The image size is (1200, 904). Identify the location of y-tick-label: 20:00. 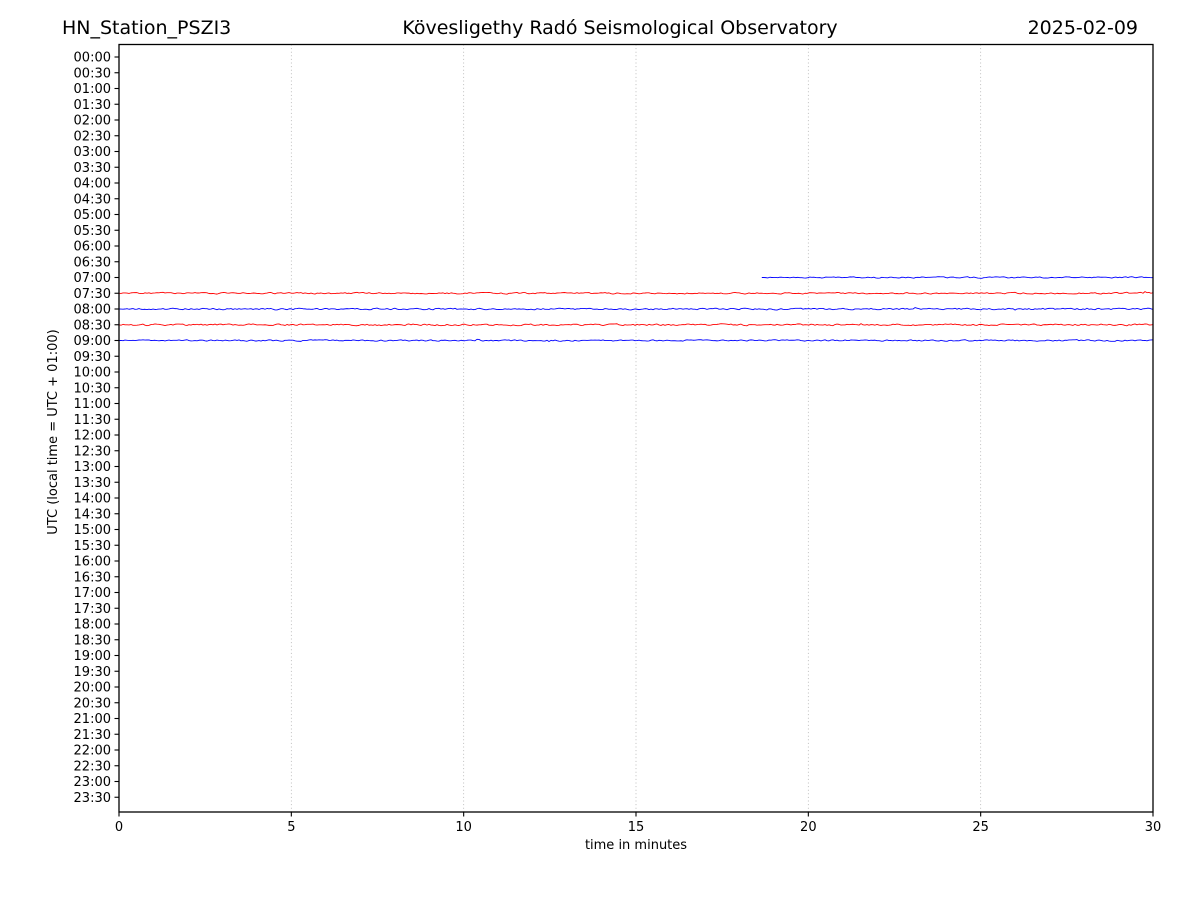
(92, 688).